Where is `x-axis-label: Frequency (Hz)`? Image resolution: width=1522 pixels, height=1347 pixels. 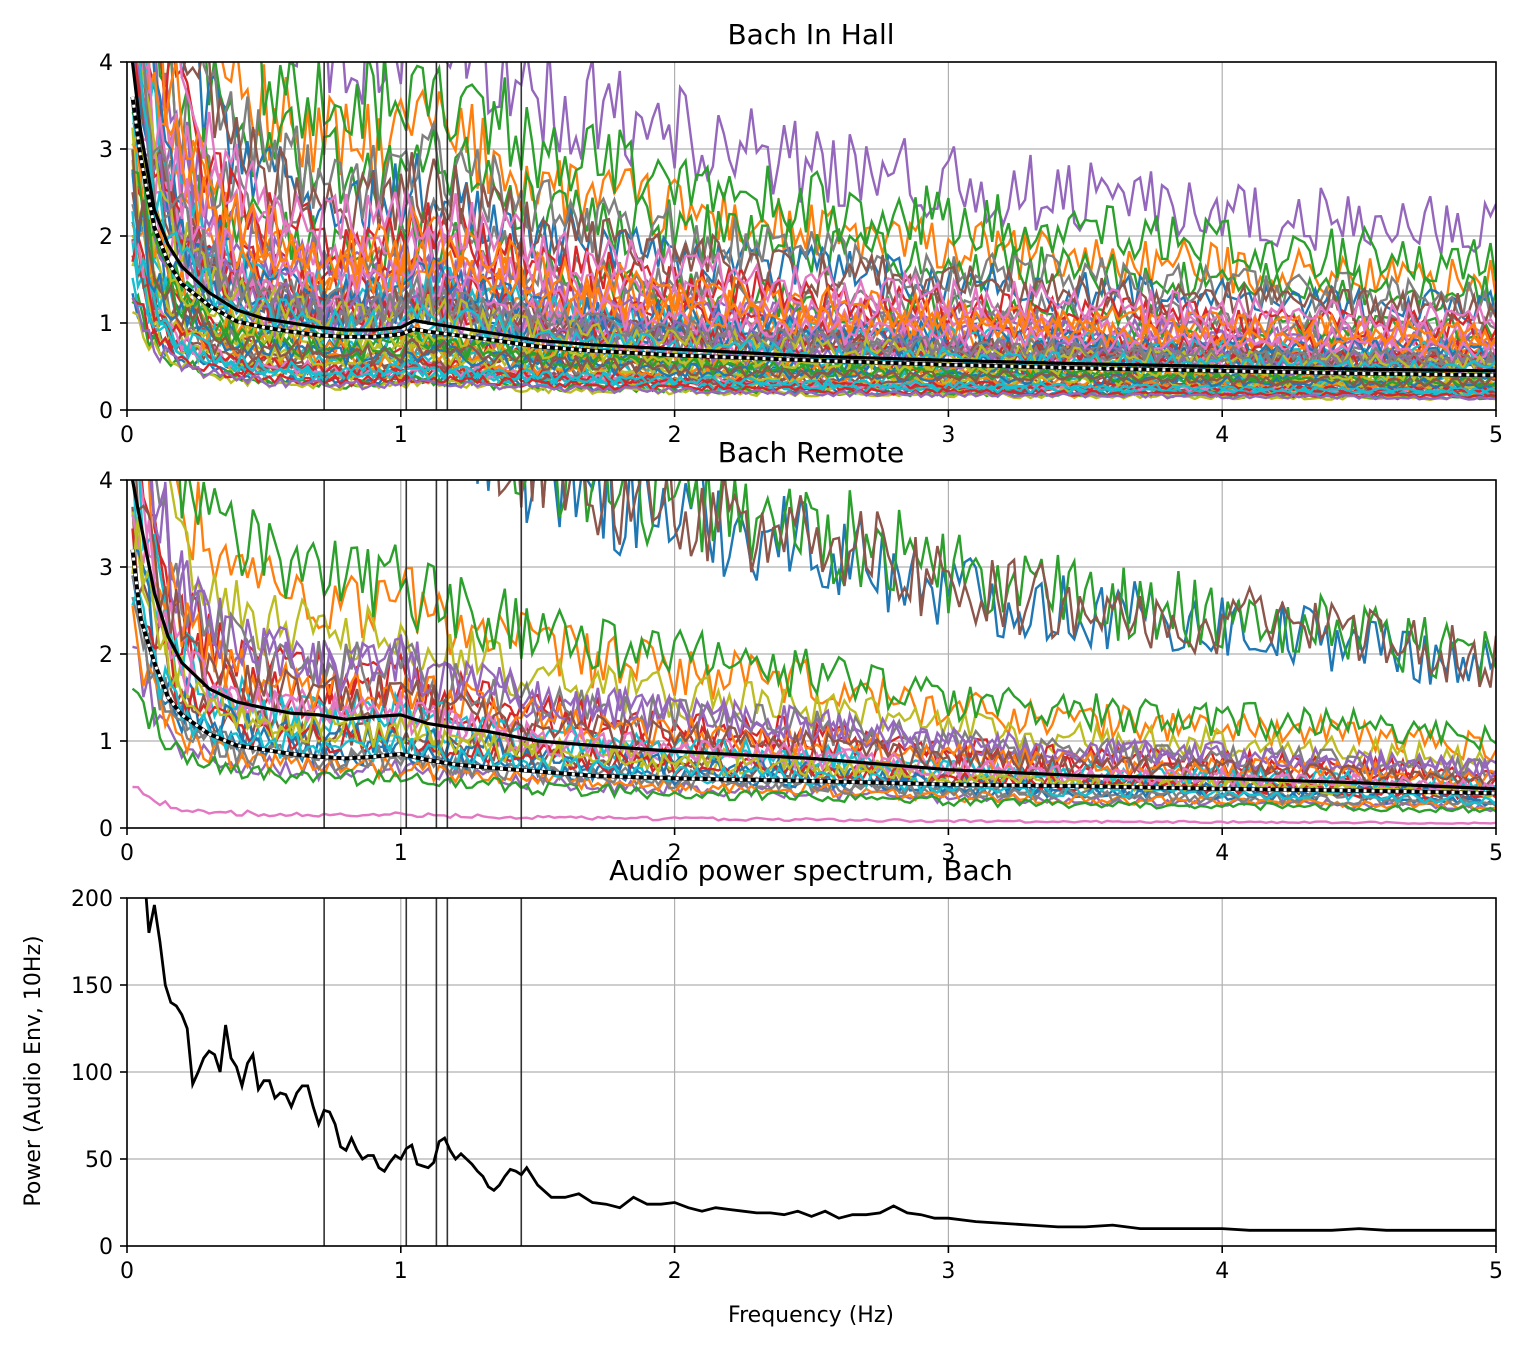
x-axis-label: Frequency (Hz) is located at coordinates (811, 1315).